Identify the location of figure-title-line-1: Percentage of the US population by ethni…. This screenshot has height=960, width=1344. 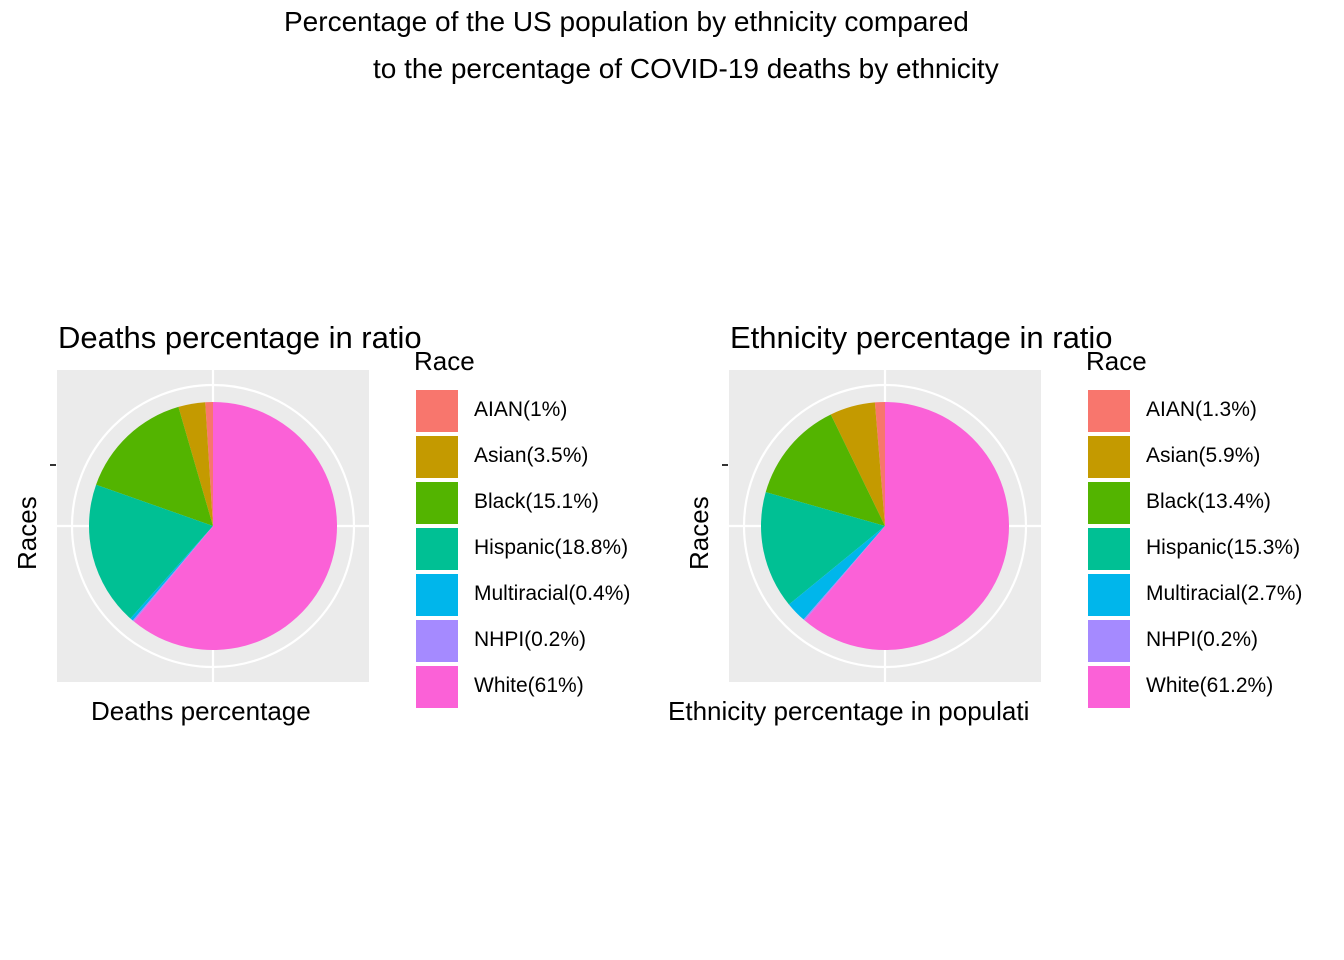
(626, 21).